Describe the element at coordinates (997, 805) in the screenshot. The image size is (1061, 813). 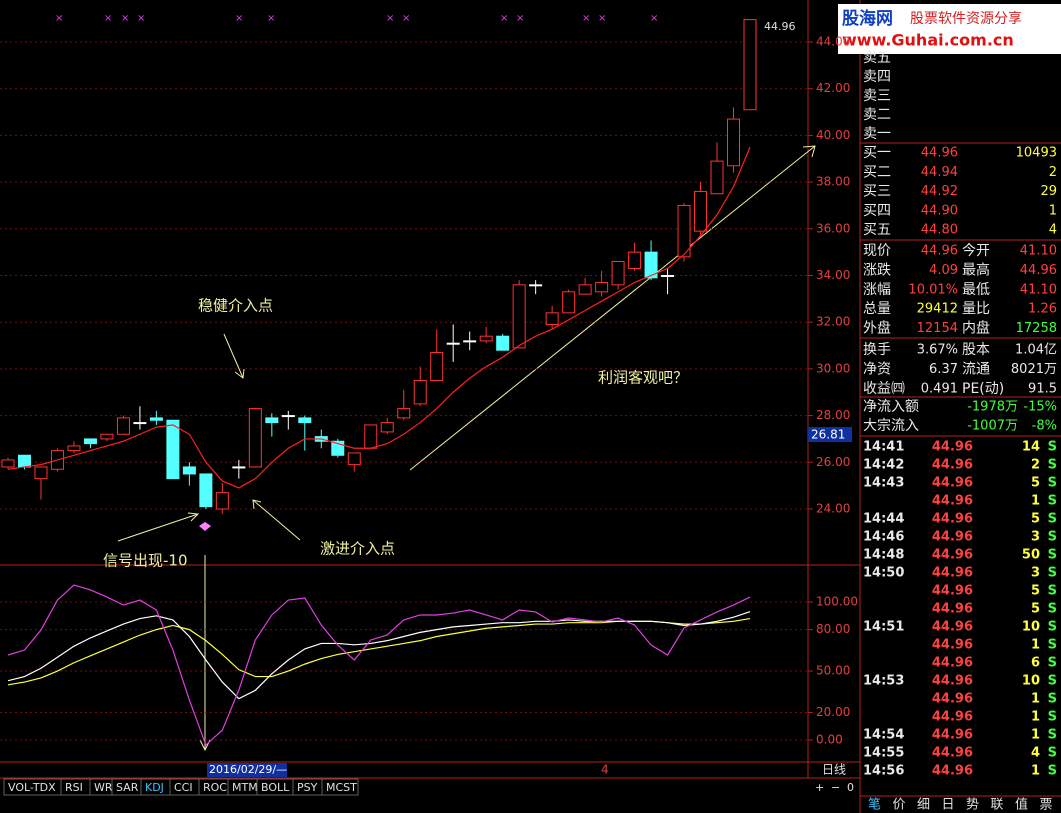
I see `side-tab: 联` at that location.